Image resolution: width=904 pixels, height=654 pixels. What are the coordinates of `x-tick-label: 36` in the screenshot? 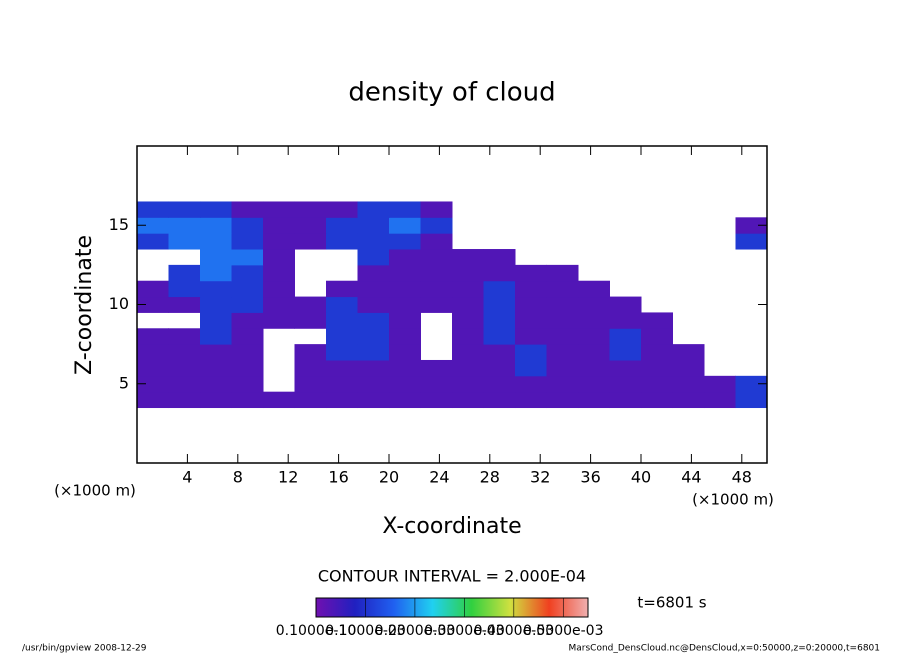 It's located at (590, 477).